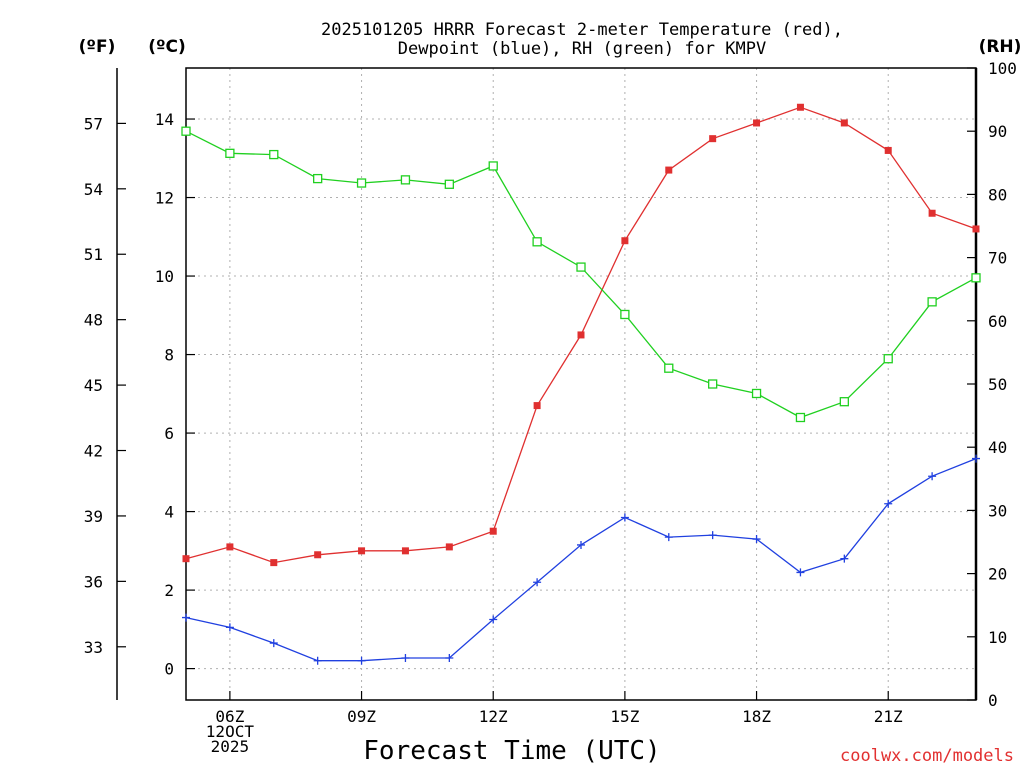 The width and height of the screenshot is (1024, 768). Describe the element at coordinates (175, 394) in the screenshot. I see `celsius-axis: 0 2 4 6 8 10 12 14` at that location.